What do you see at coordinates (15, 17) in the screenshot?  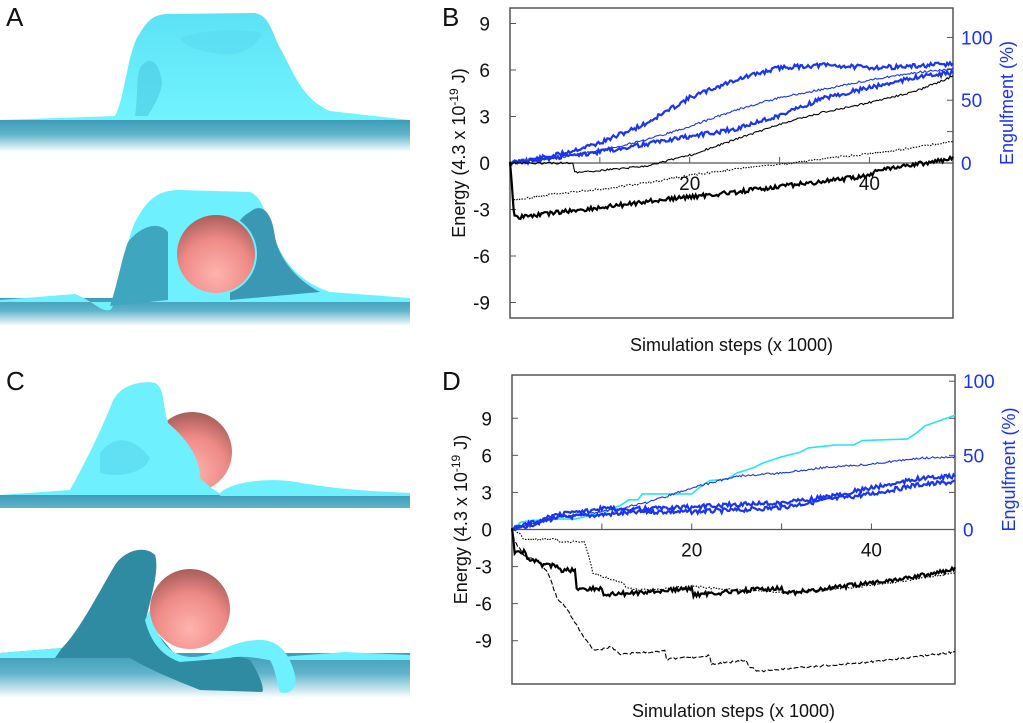 I see `panel-label-a: A` at bounding box center [15, 17].